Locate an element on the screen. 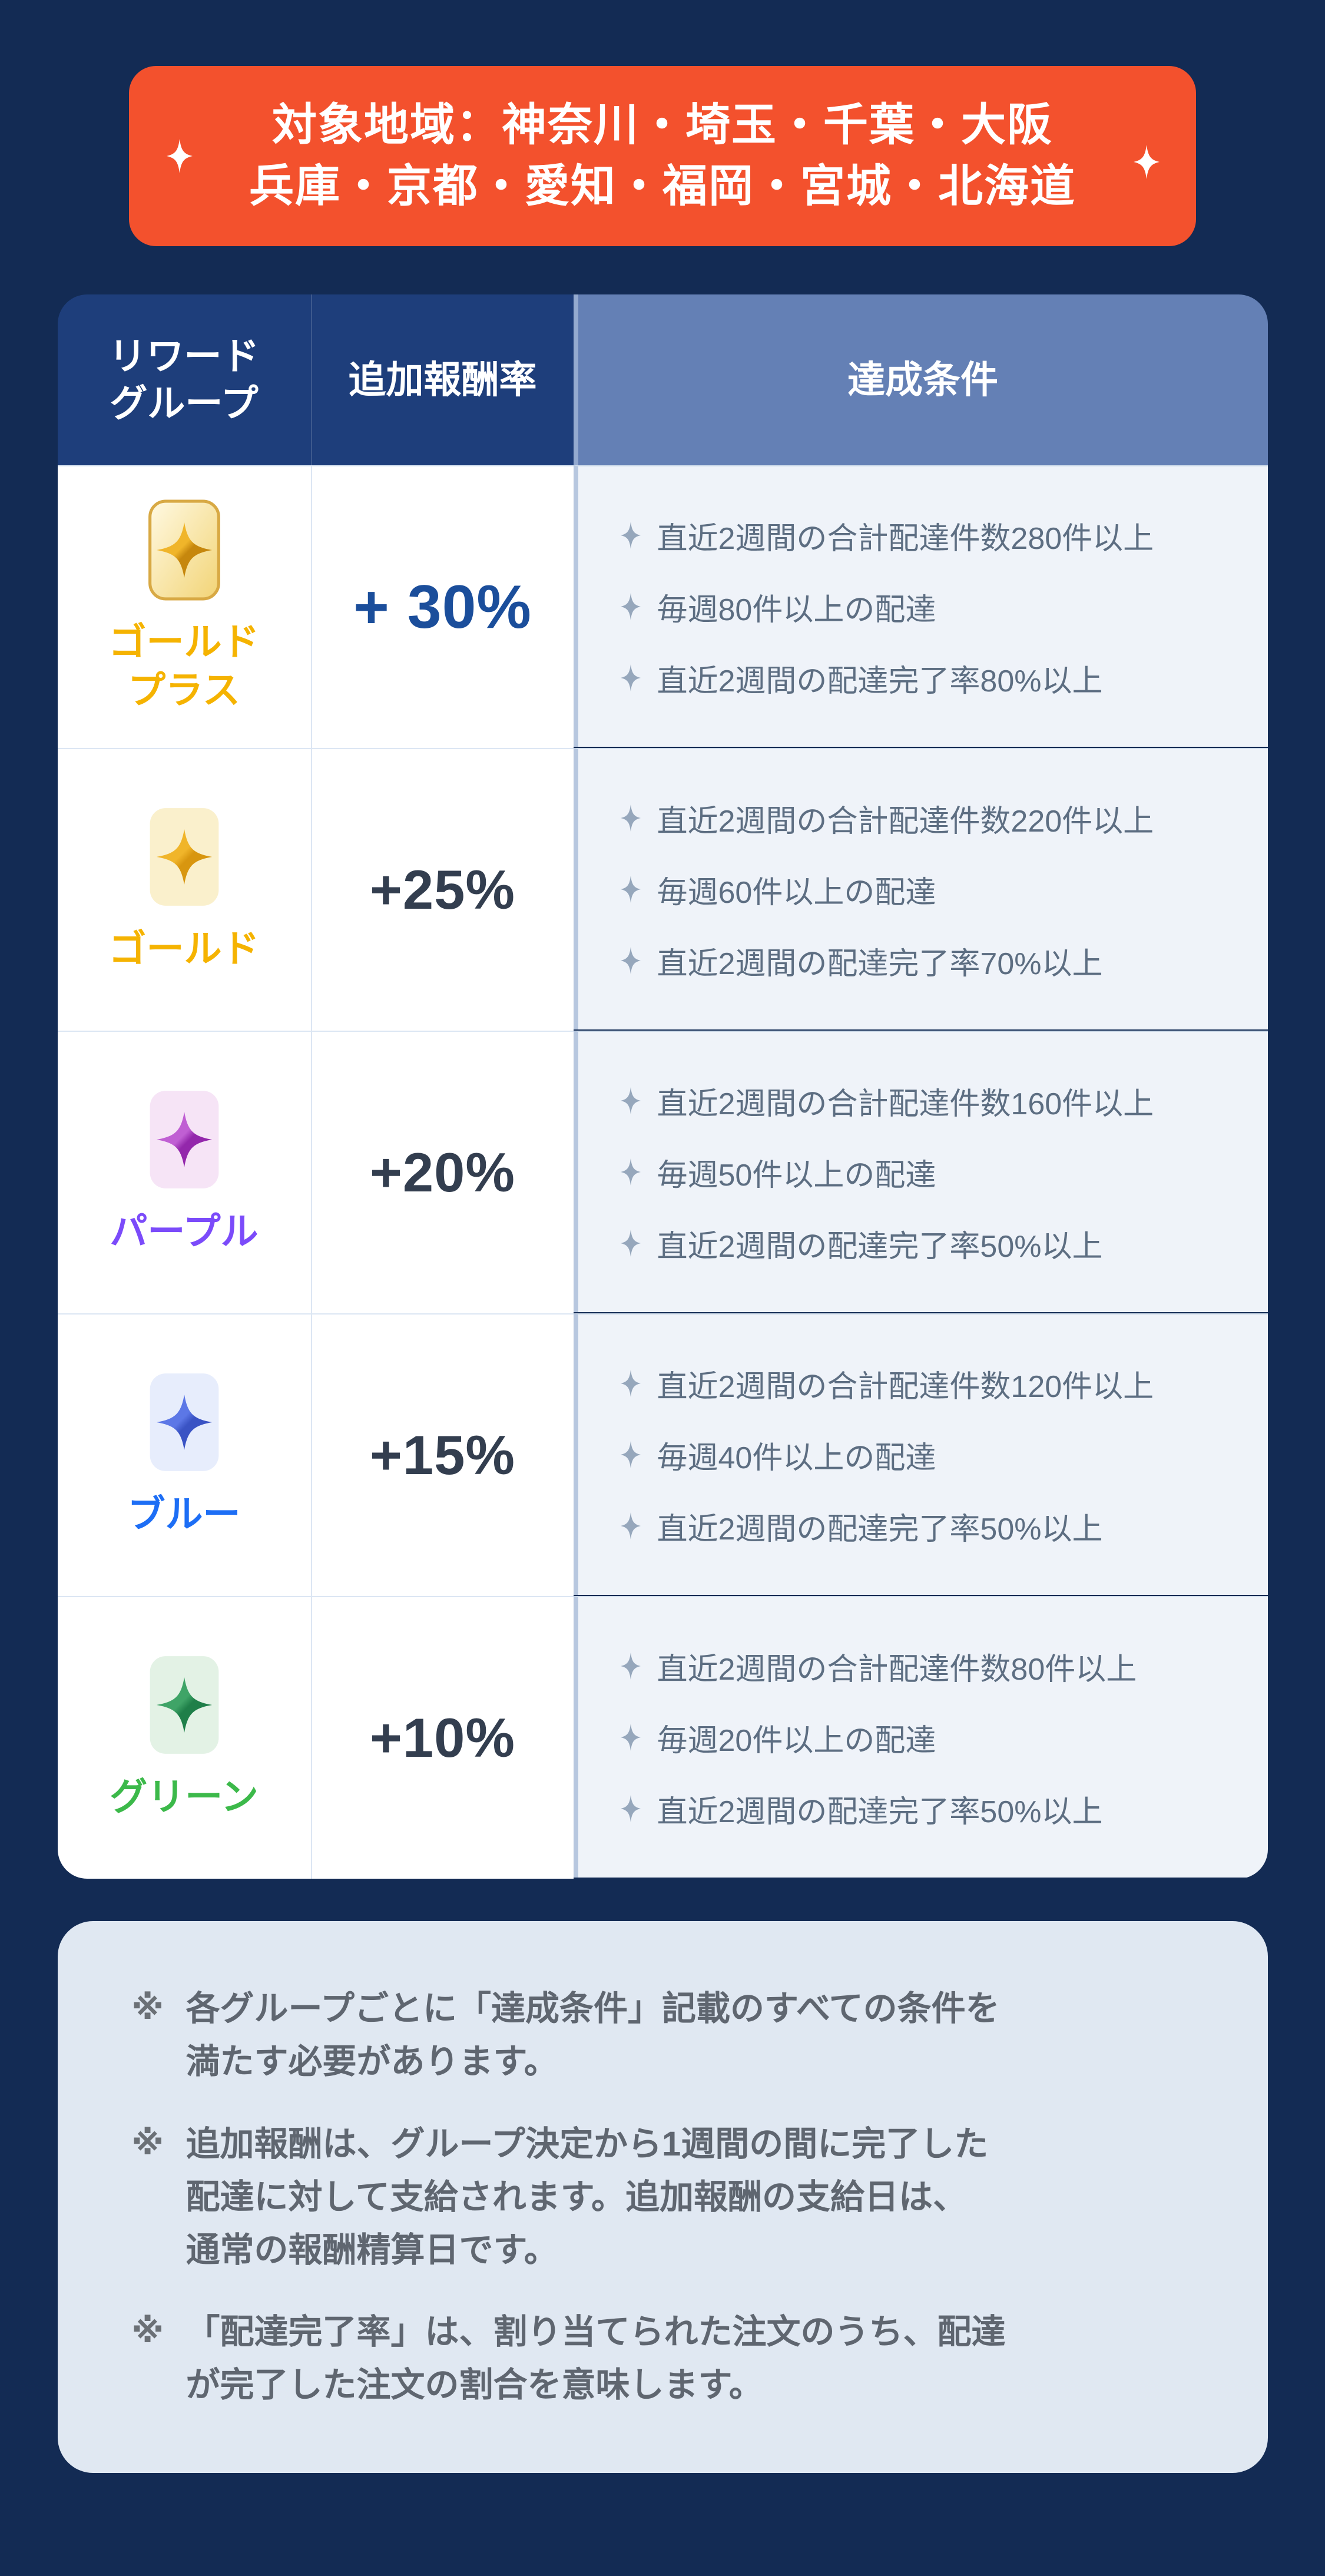 This screenshot has width=1325, height=2576. condition-item: 毎週60件以上の配達 is located at coordinates (932, 890).